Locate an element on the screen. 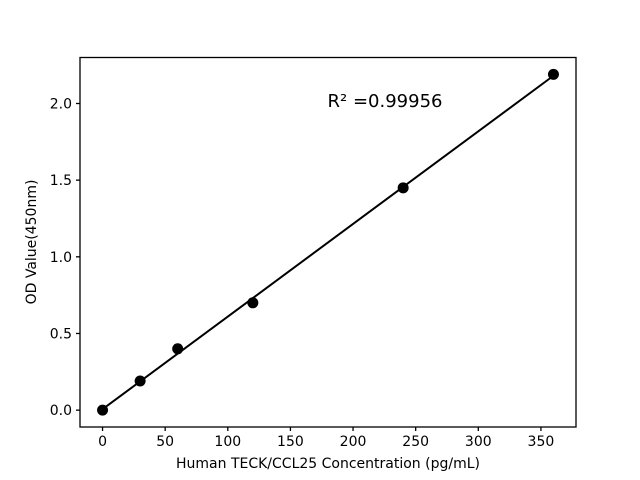 This screenshot has height=480, width=640. y-tick-label: 2.0 is located at coordinates (61, 104).